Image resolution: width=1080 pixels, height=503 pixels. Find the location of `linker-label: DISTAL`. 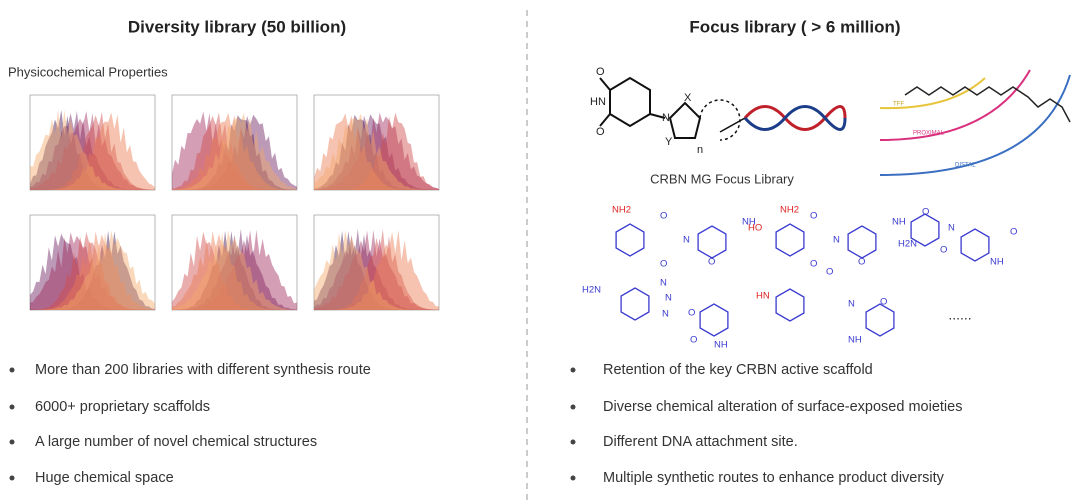

linker-label: DISTAL is located at coordinates (965, 166).